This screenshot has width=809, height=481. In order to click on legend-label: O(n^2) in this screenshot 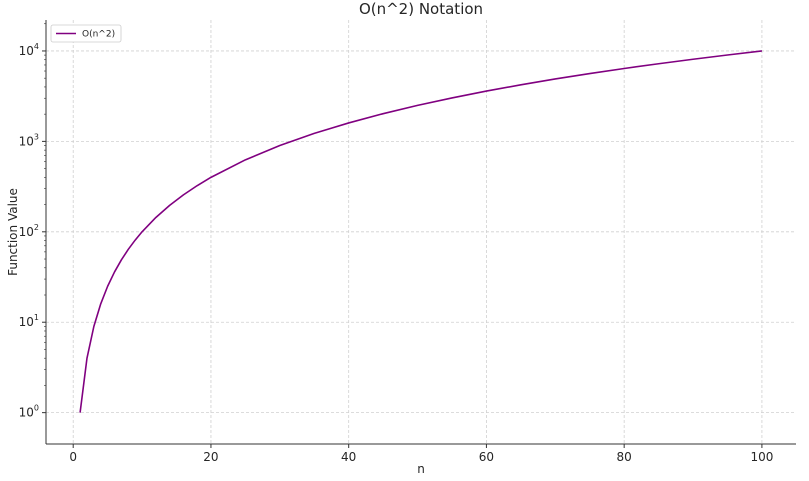, I will do `click(98, 35)`.